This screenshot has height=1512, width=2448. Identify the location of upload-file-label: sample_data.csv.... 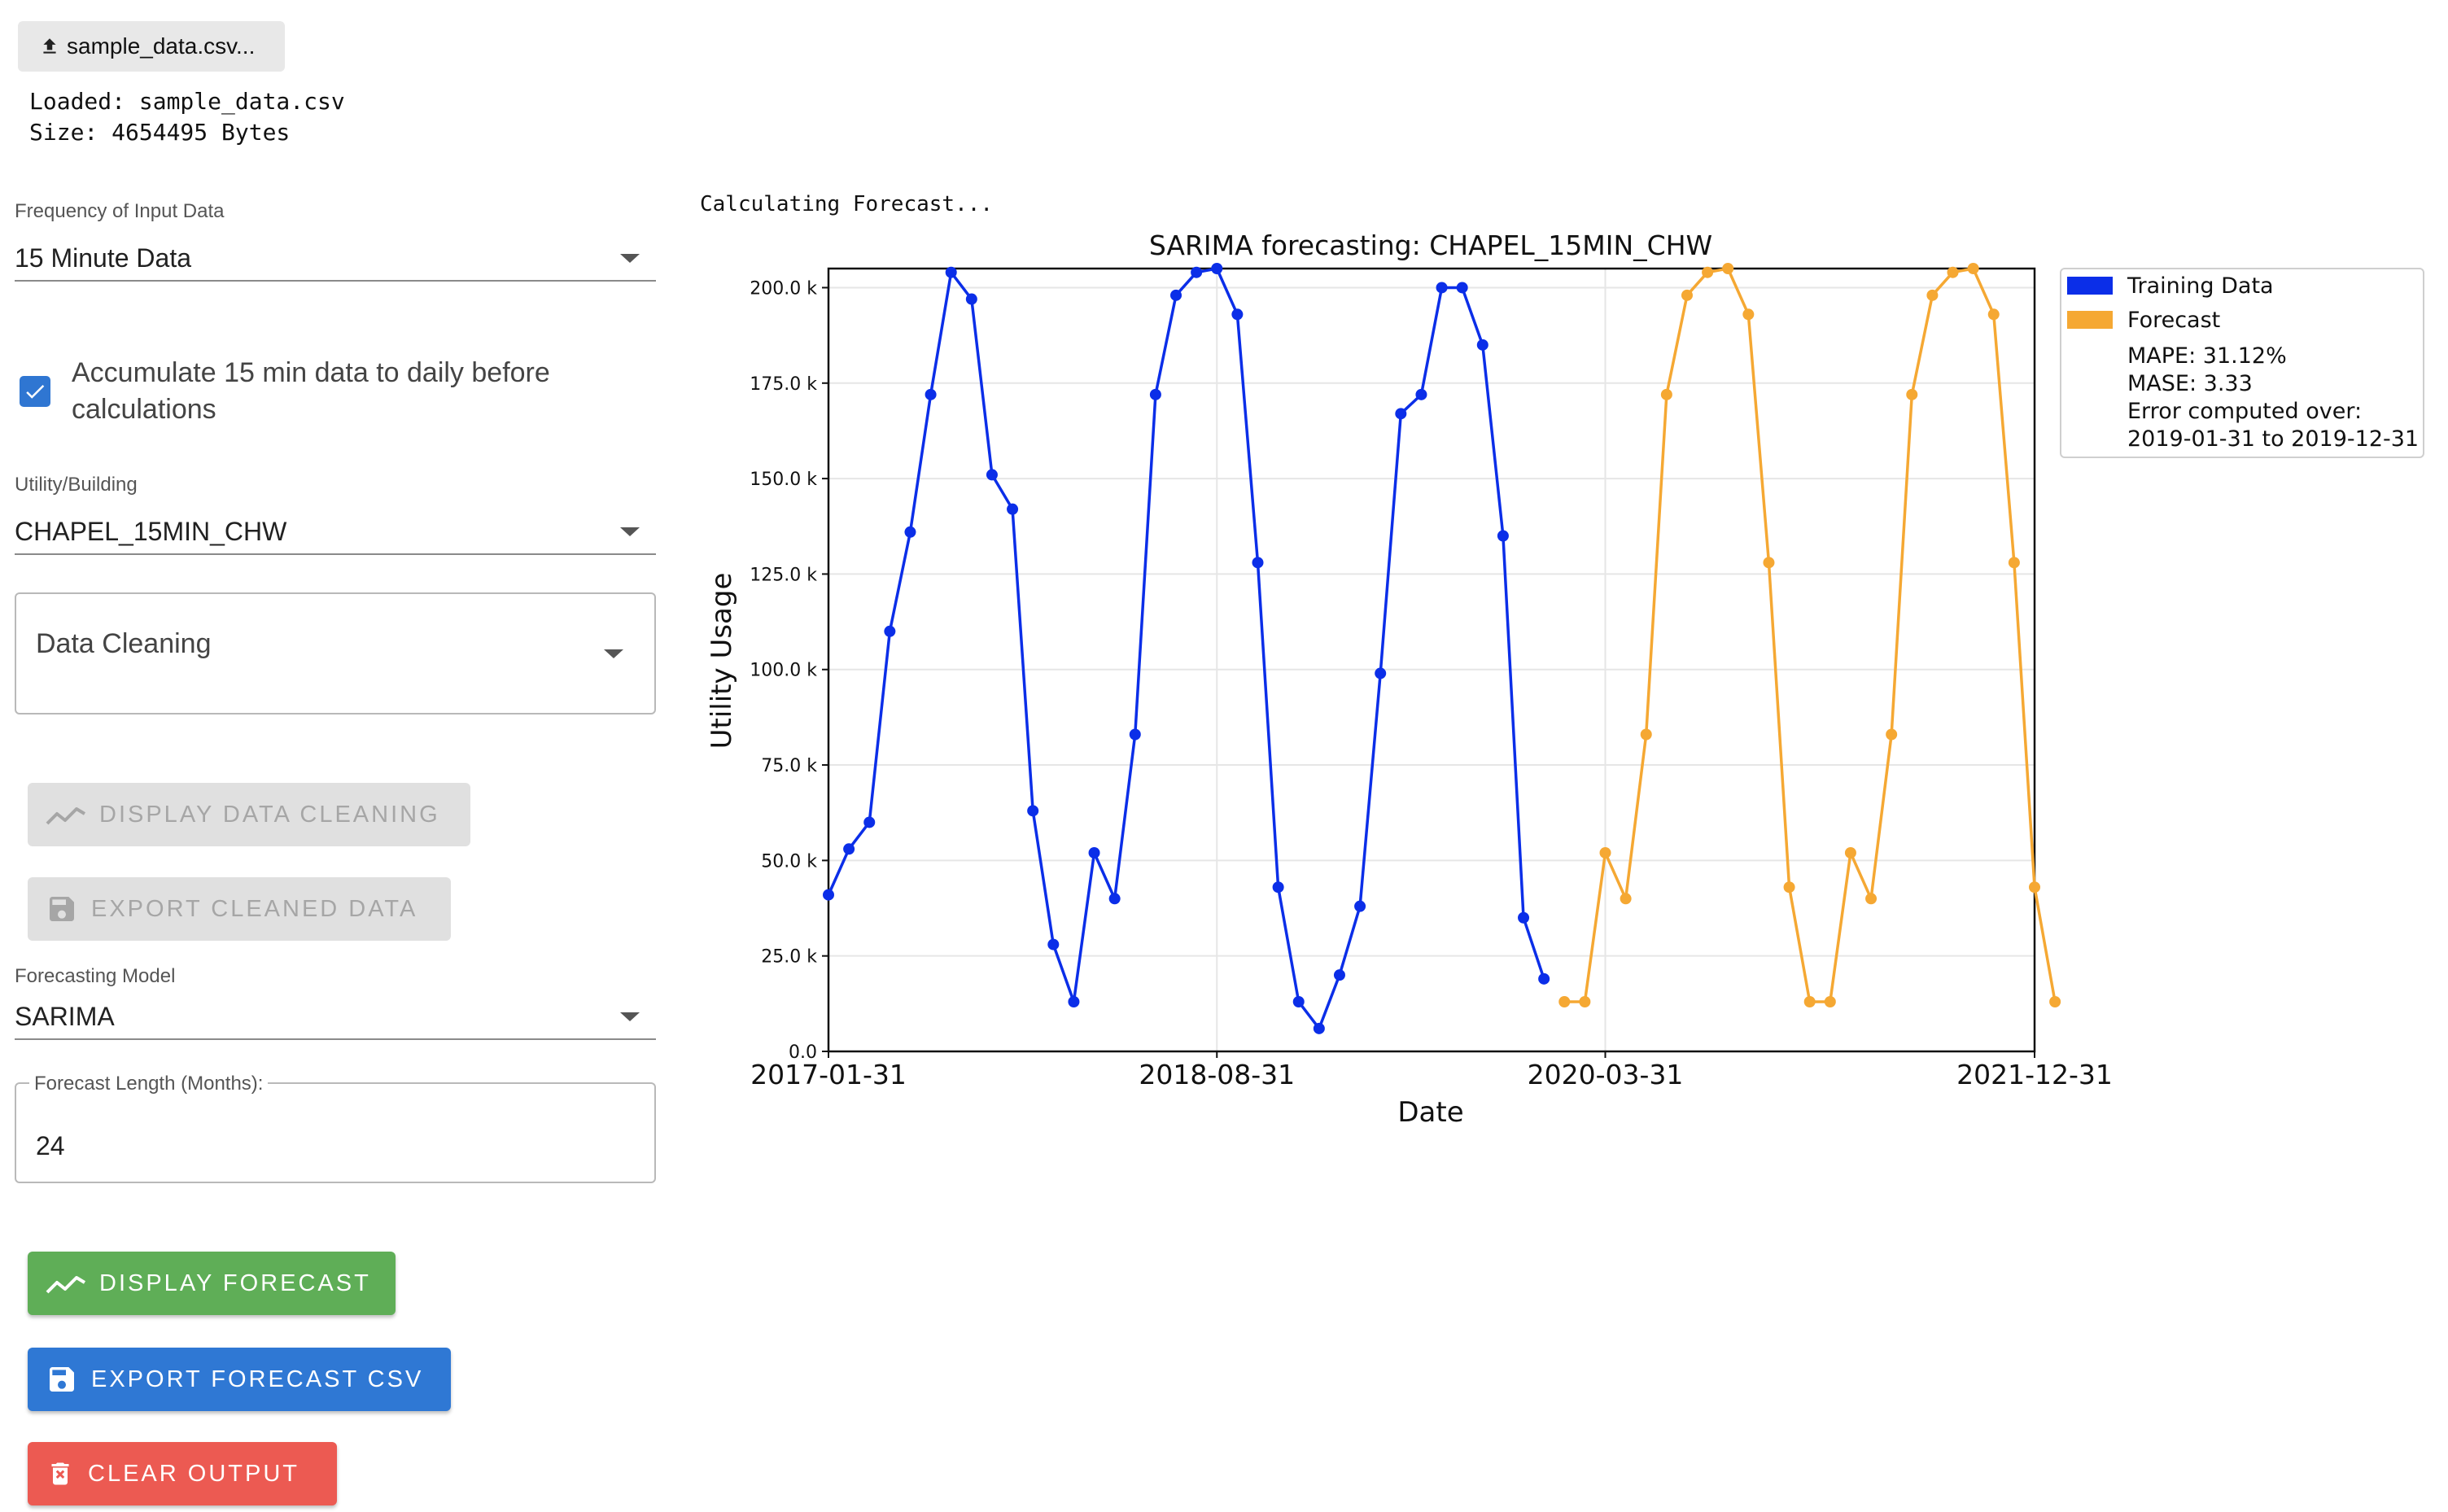
(161, 46).